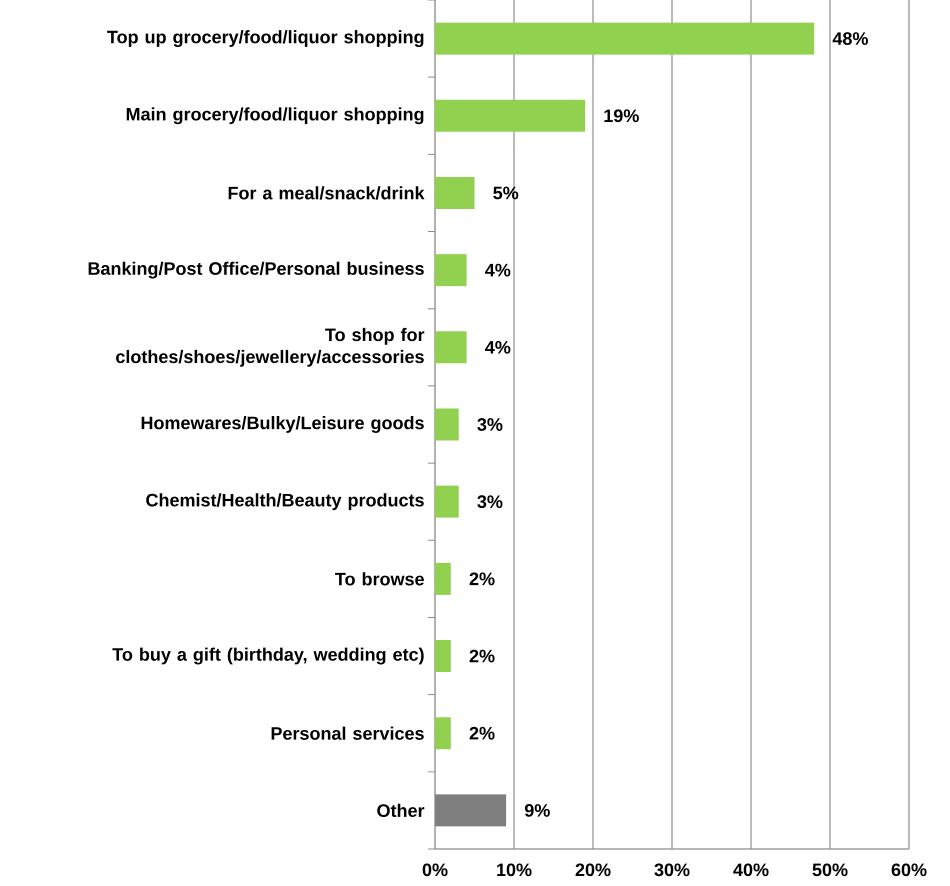  Describe the element at coordinates (435, 869) in the screenshot. I see `x-tick-label: 0%` at that location.